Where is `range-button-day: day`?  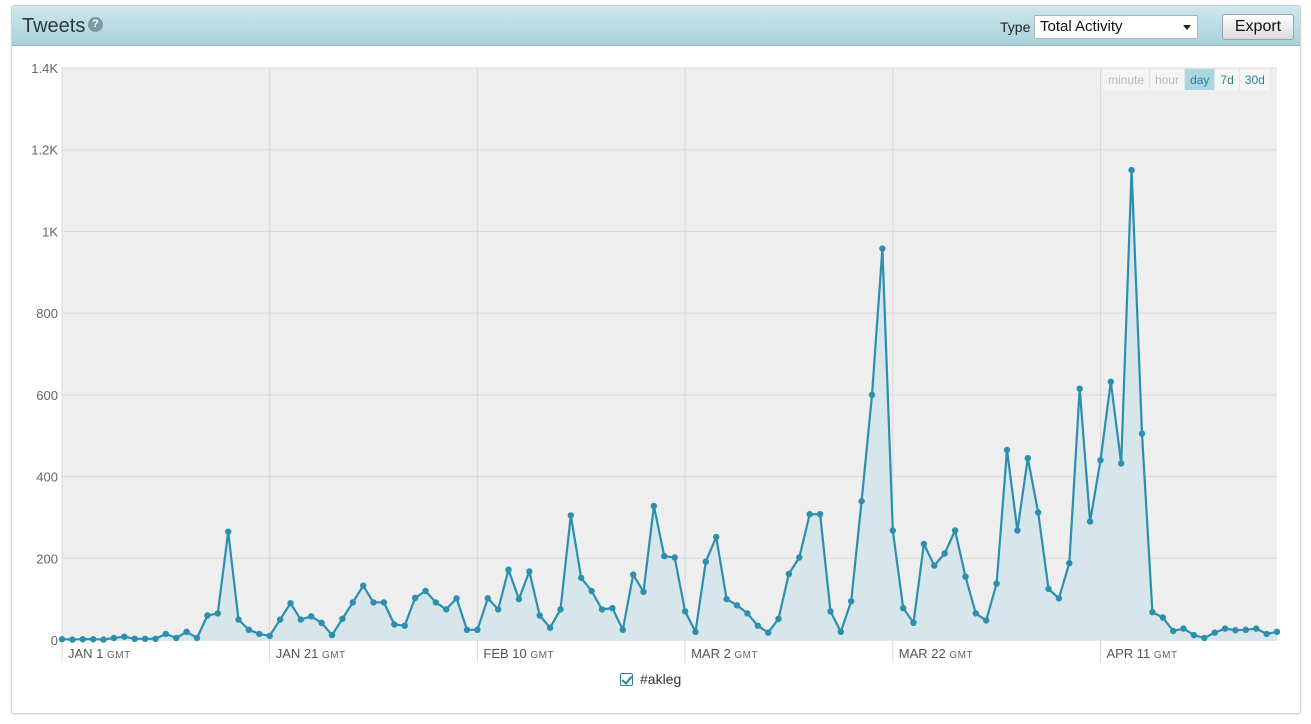
range-button-day: day is located at coordinates (1200, 79).